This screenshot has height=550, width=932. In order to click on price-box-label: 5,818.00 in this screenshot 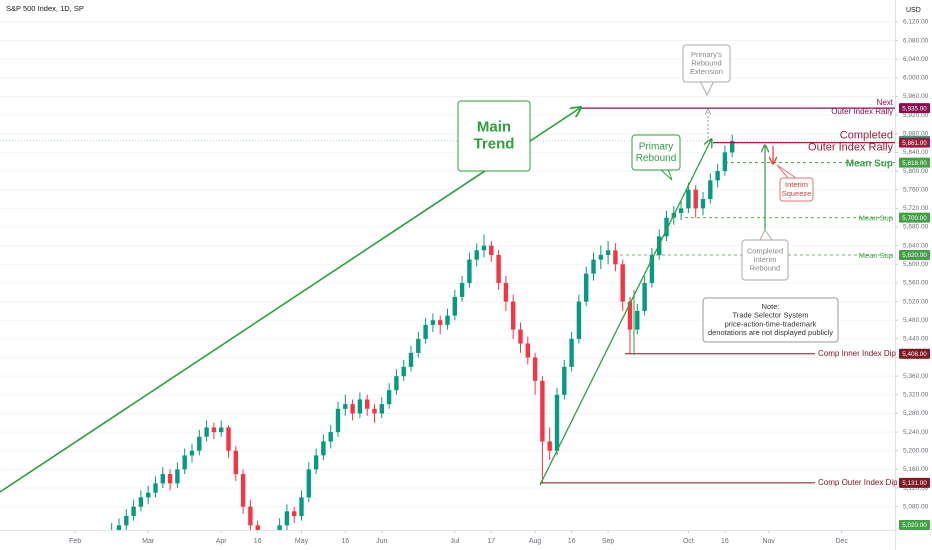, I will do `click(914, 163)`.